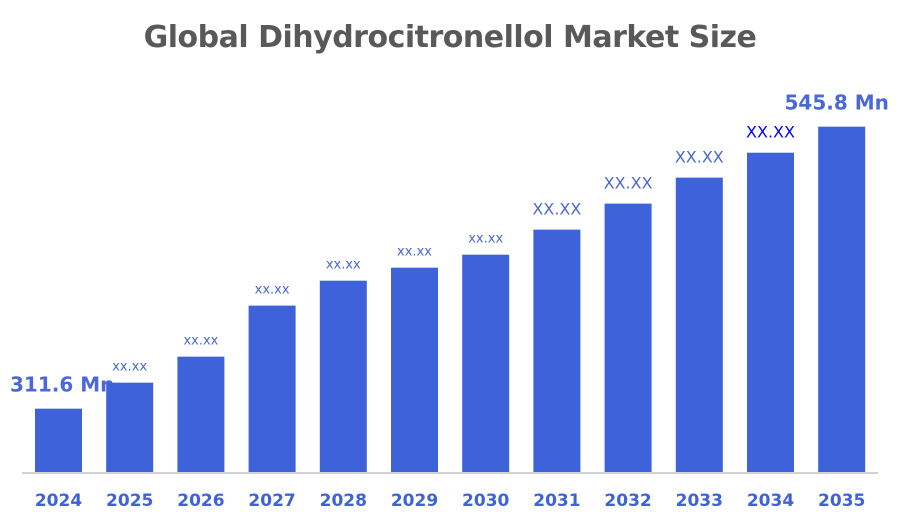  What do you see at coordinates (557, 350) in the screenshot?
I see `bar-2031` at bounding box center [557, 350].